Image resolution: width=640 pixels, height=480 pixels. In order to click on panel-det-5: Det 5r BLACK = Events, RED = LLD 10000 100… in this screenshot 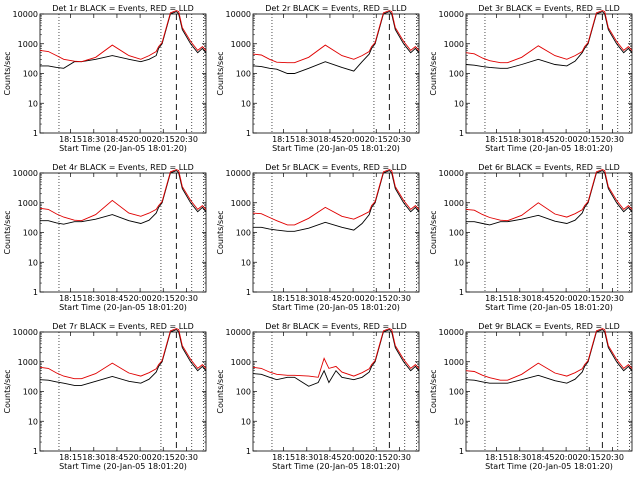, I will do `click(318, 237)`.